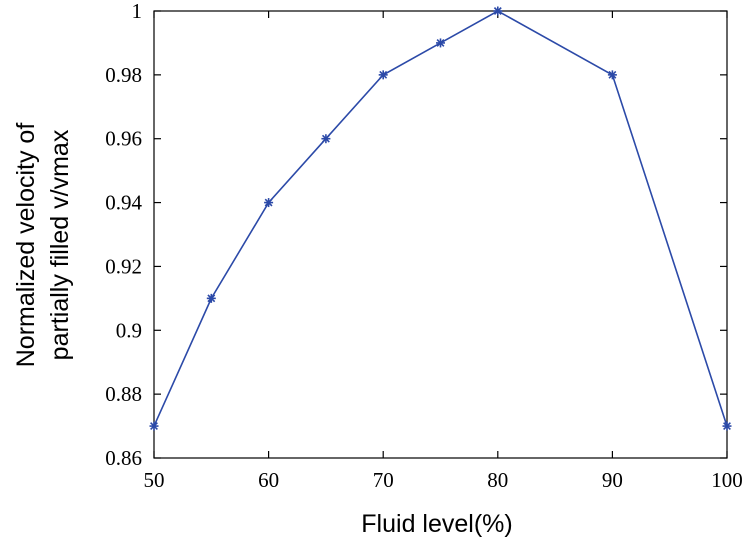 This screenshot has height=543, width=746. What do you see at coordinates (436, 524) in the screenshot?
I see `x-axis-title: Fluid level(%)` at bounding box center [436, 524].